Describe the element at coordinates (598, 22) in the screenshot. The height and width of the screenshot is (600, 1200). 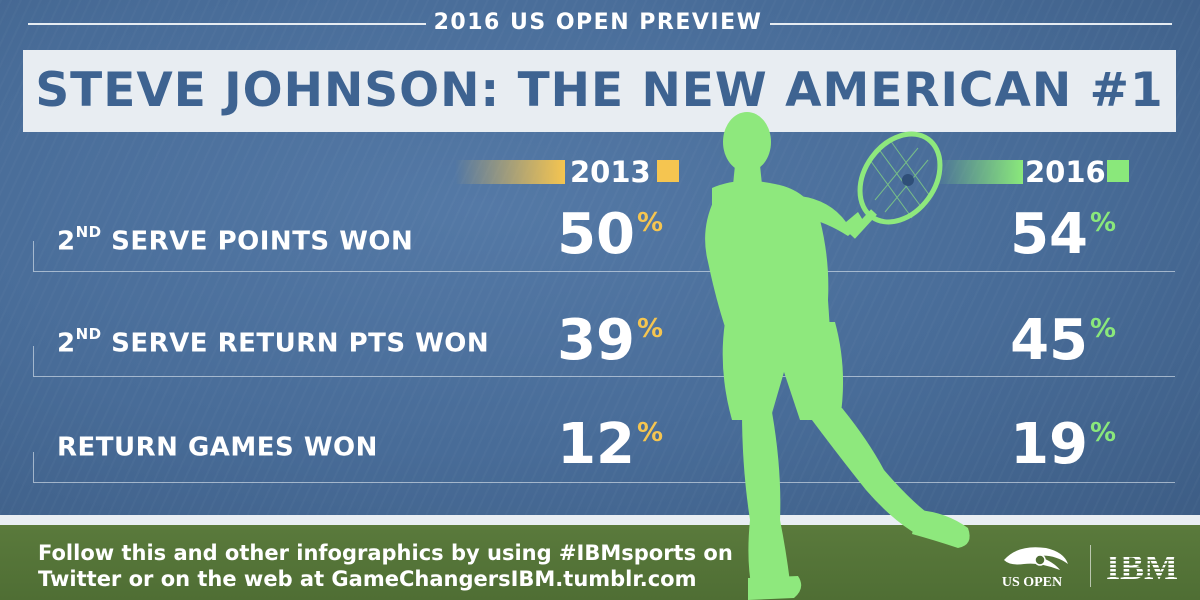
I see `preview-heading: 2016 US OPEN PREVIEW` at that location.